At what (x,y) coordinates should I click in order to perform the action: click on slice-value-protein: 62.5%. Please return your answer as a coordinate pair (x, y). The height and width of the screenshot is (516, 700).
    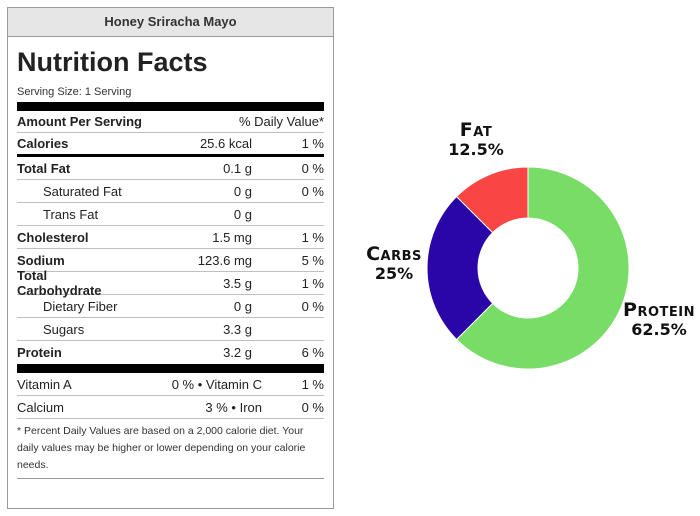
    Looking at the image, I should click on (659, 329).